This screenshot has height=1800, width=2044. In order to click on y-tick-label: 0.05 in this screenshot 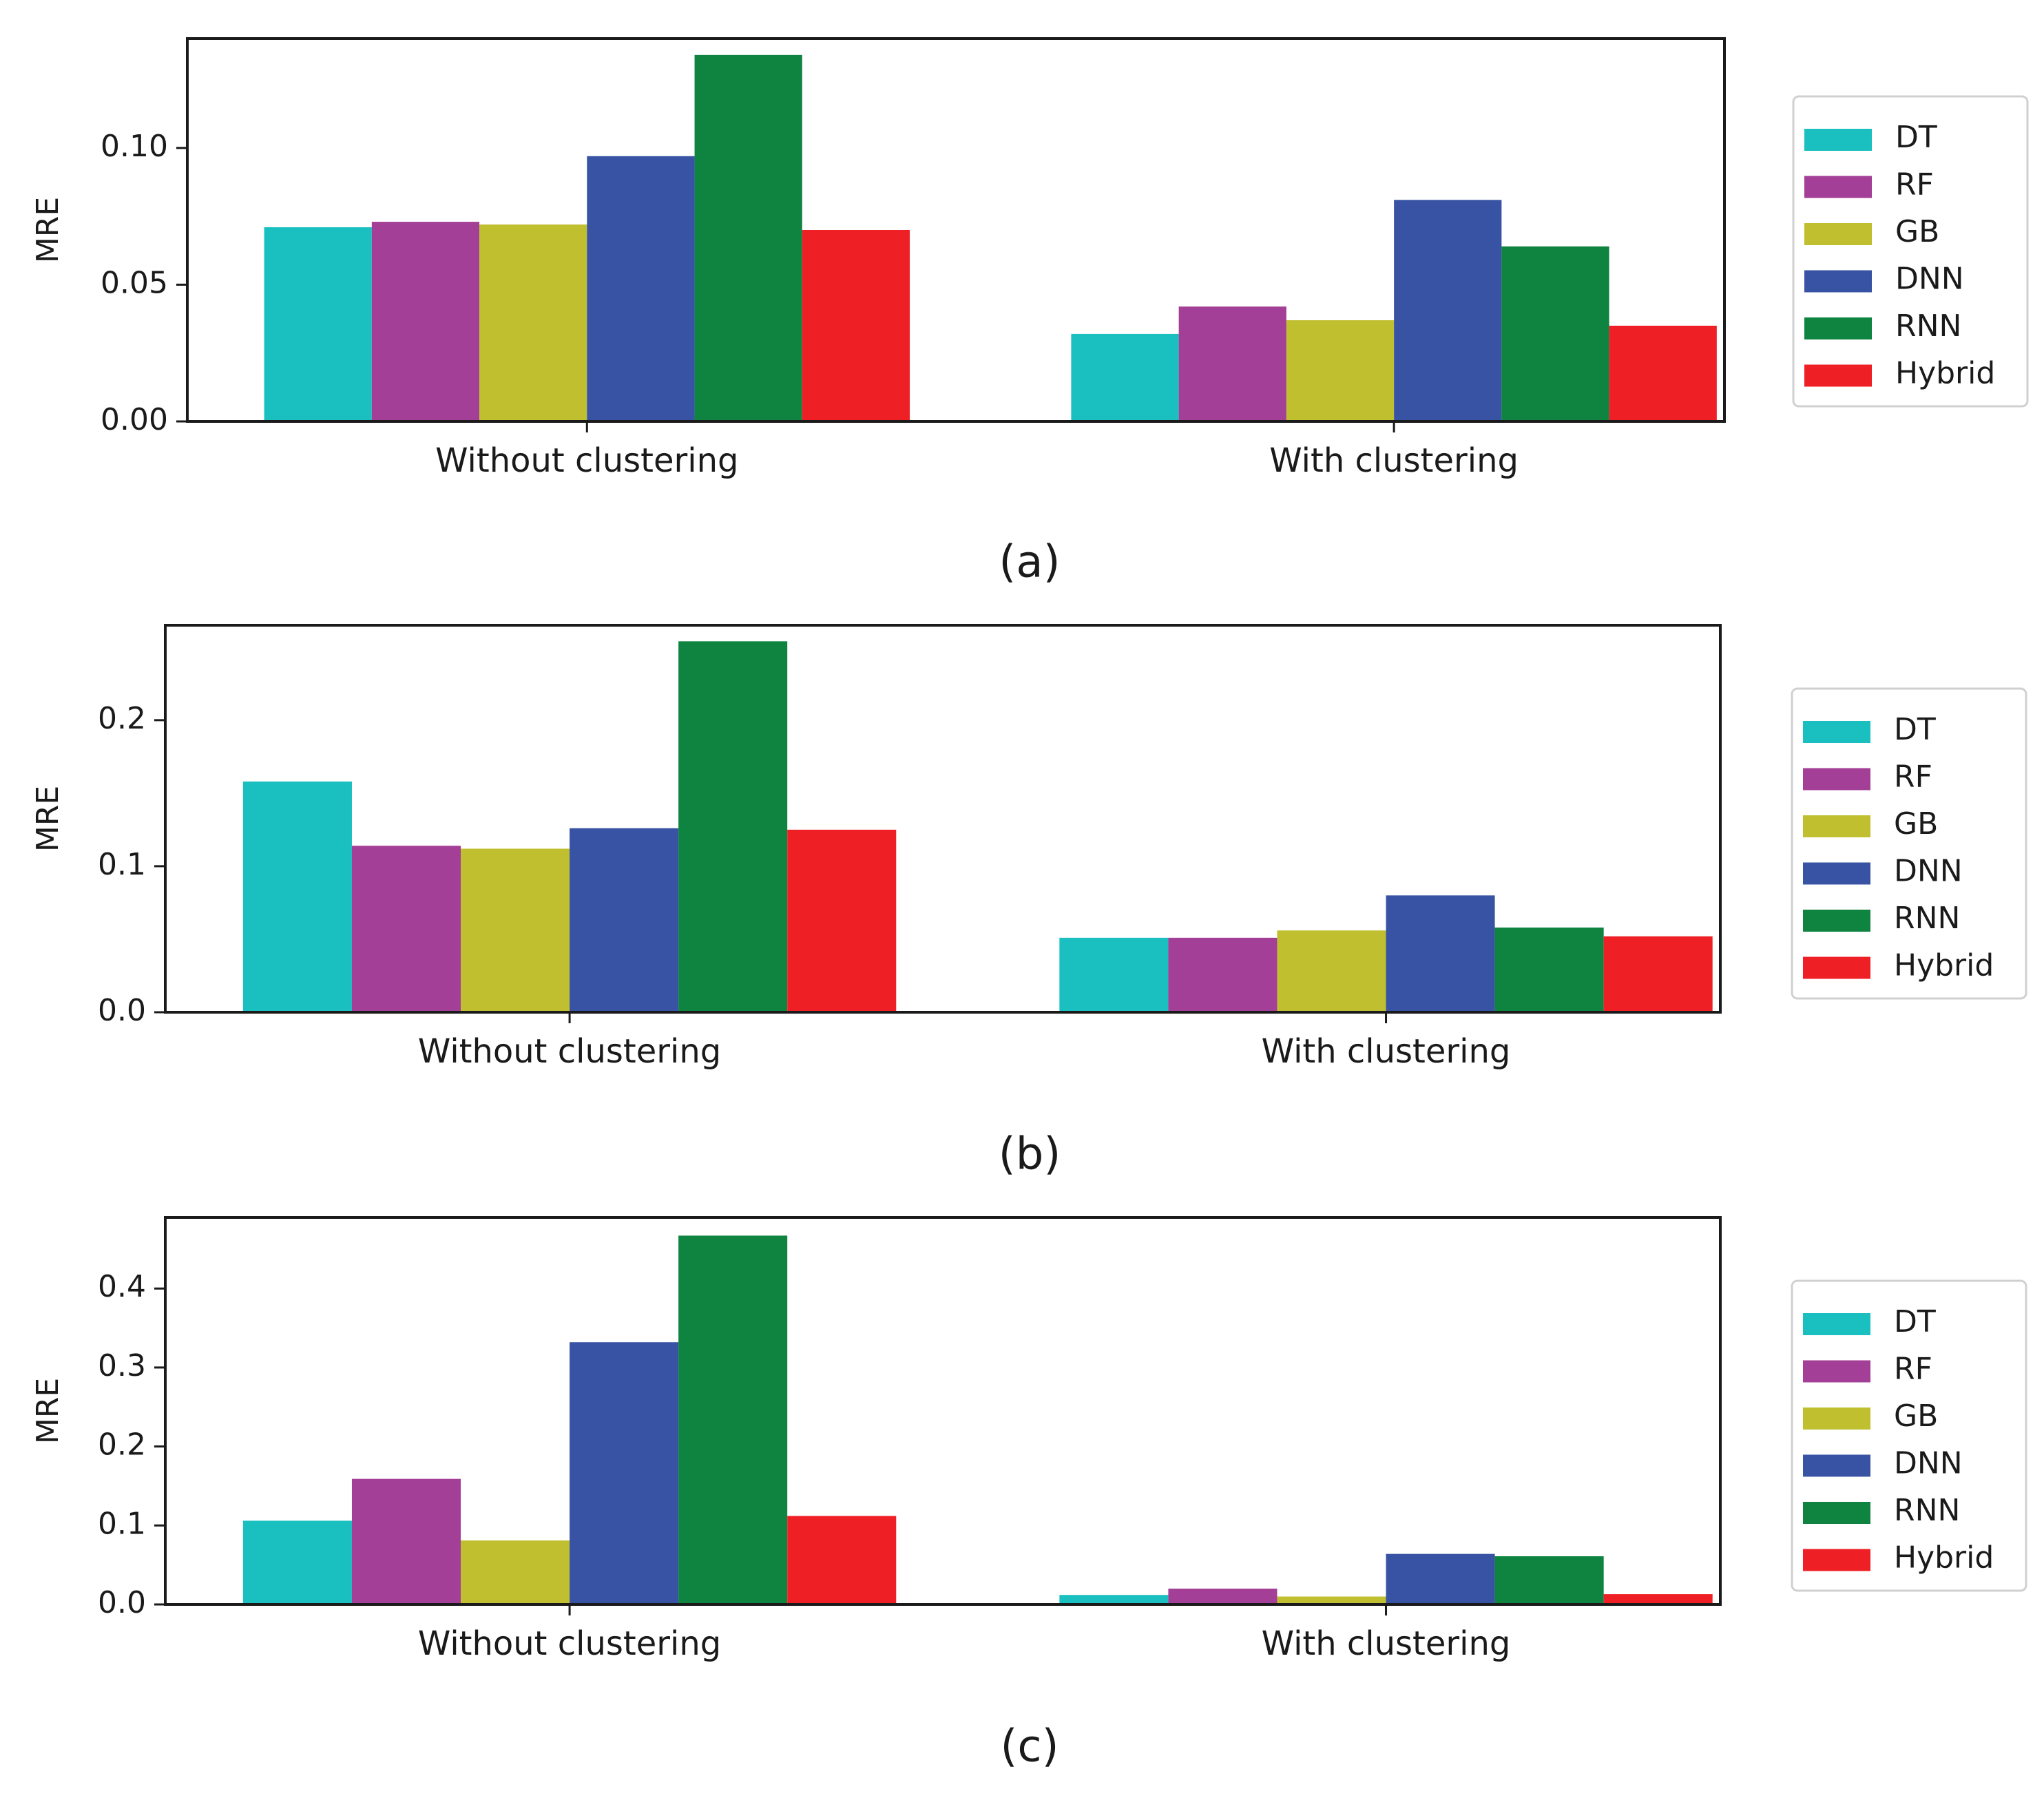, I will do `click(134, 282)`.